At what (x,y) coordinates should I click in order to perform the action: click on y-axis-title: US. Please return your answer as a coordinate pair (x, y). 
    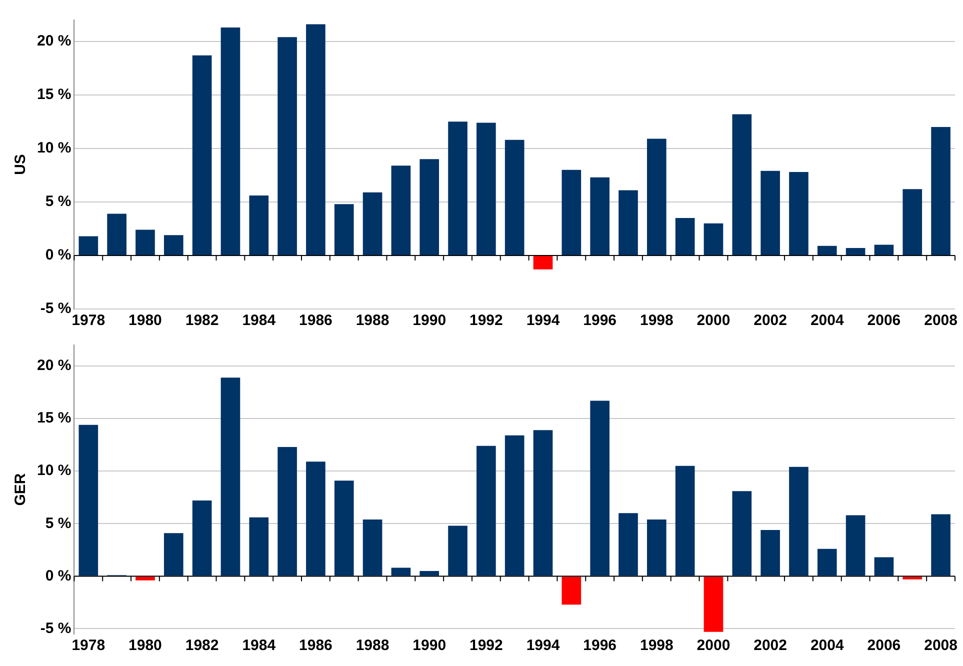
    Looking at the image, I should click on (21, 164).